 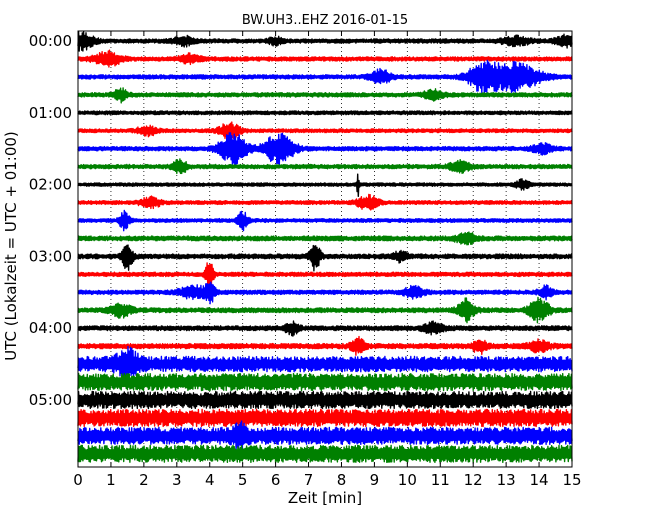 I want to click on chart-title: BW.UH3..EHZ 2016-01-15, so click(x=325, y=20).